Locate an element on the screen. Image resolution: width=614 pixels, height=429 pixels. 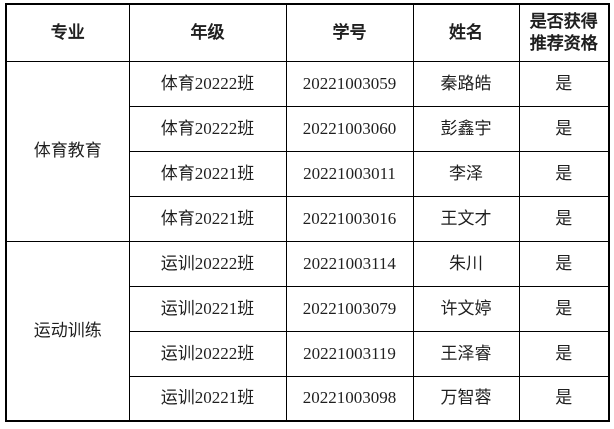
header-qualified-line1: 是否获得 is located at coordinates (563, 21).